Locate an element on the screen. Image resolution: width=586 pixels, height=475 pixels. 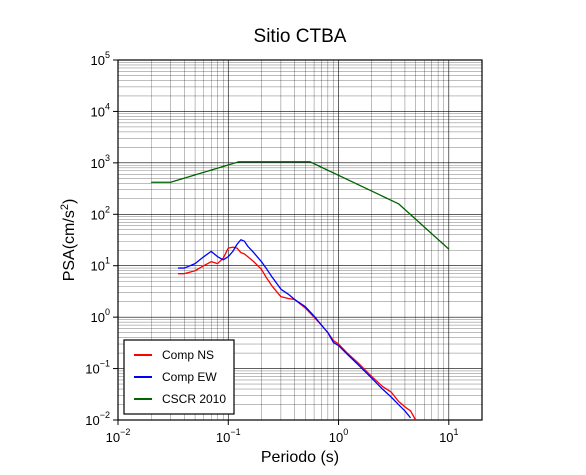
x-tick-label-exp: 1 is located at coordinates (456, 432).